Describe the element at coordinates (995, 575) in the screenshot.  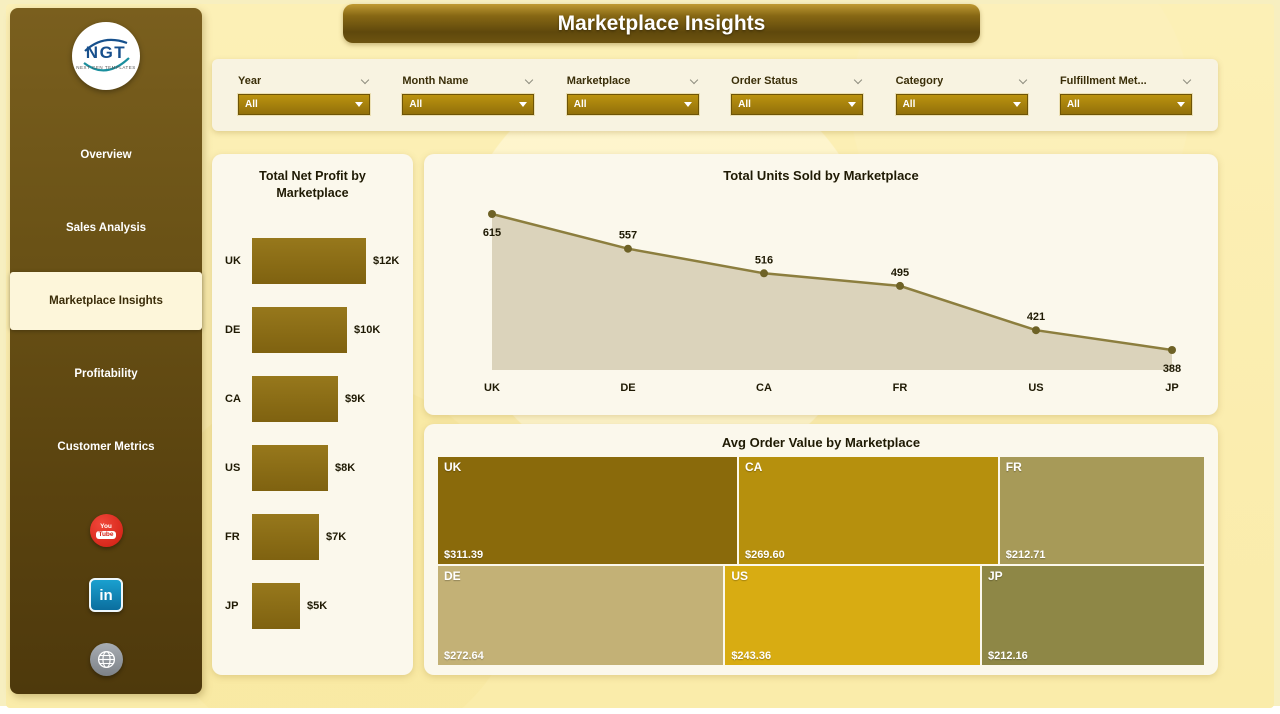
I see `treemap-cell-label: JP` at that location.